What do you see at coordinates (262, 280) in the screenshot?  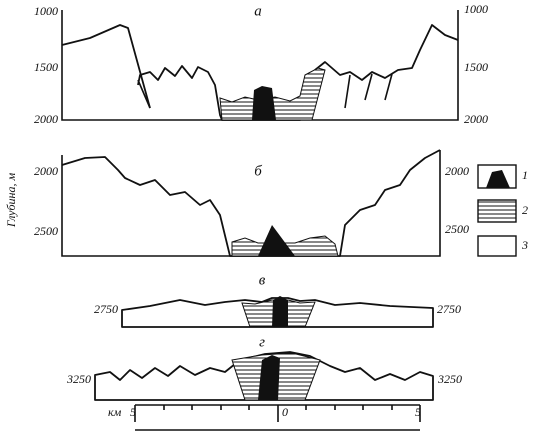 I see `panel-label: в` at bounding box center [262, 280].